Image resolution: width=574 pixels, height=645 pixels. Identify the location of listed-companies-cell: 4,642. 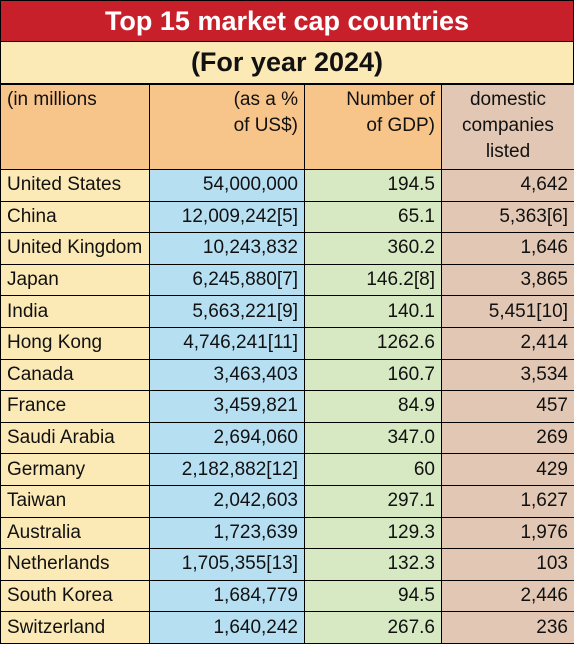
(507, 185).